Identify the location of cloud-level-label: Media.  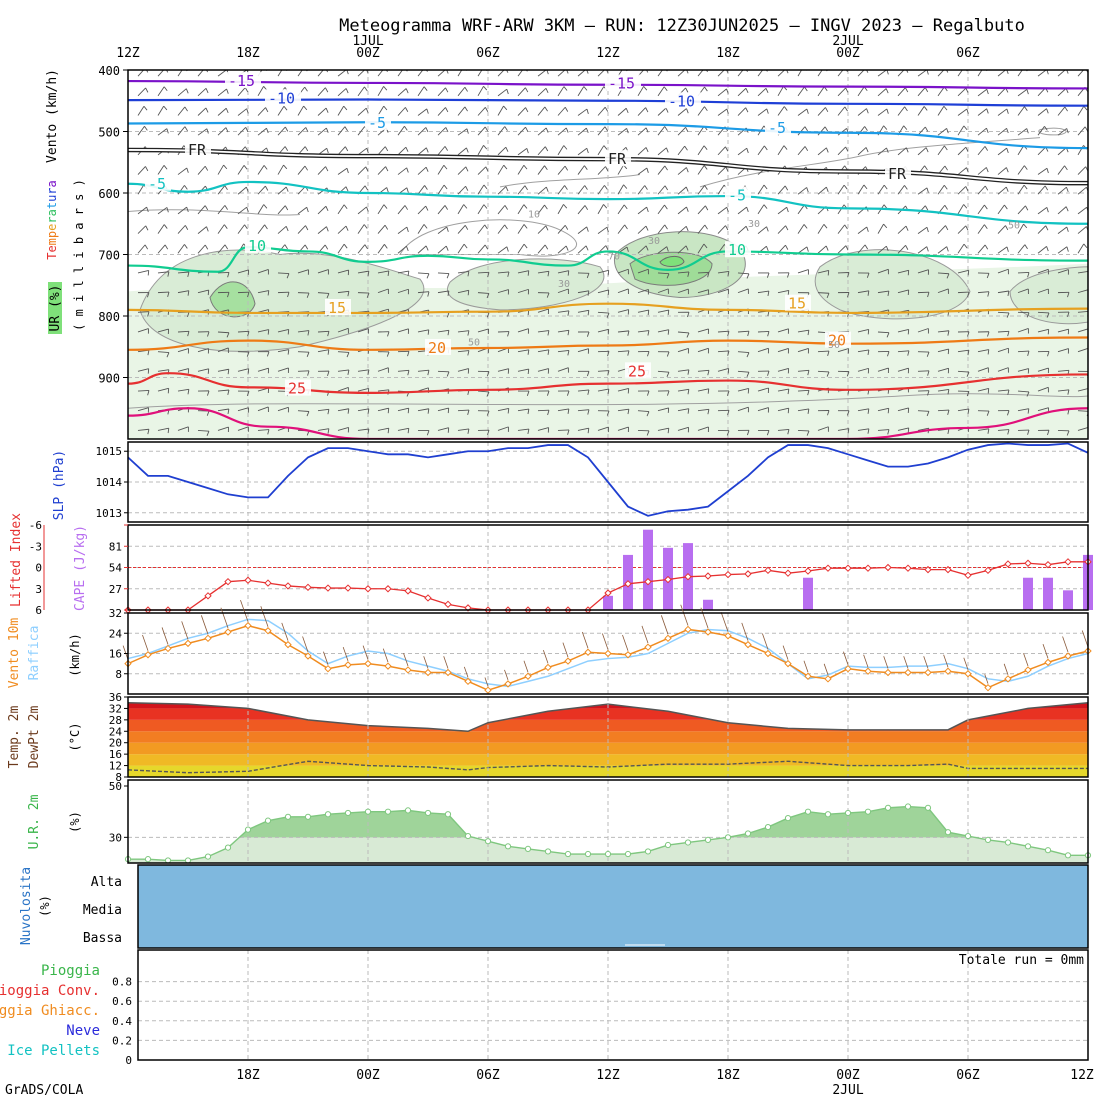
(102, 910).